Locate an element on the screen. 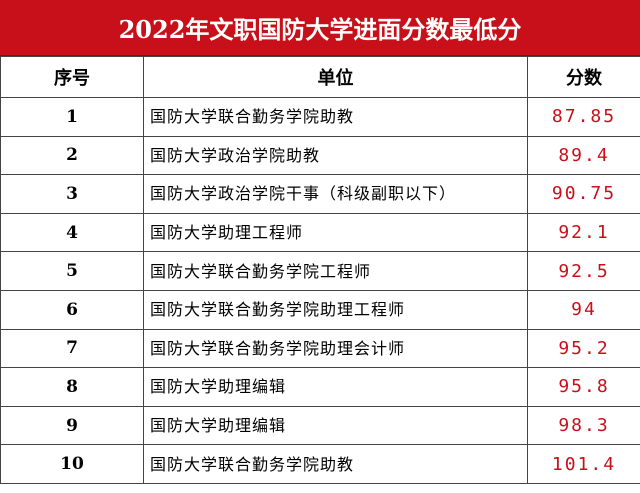  row-number: 8 is located at coordinates (72, 387).